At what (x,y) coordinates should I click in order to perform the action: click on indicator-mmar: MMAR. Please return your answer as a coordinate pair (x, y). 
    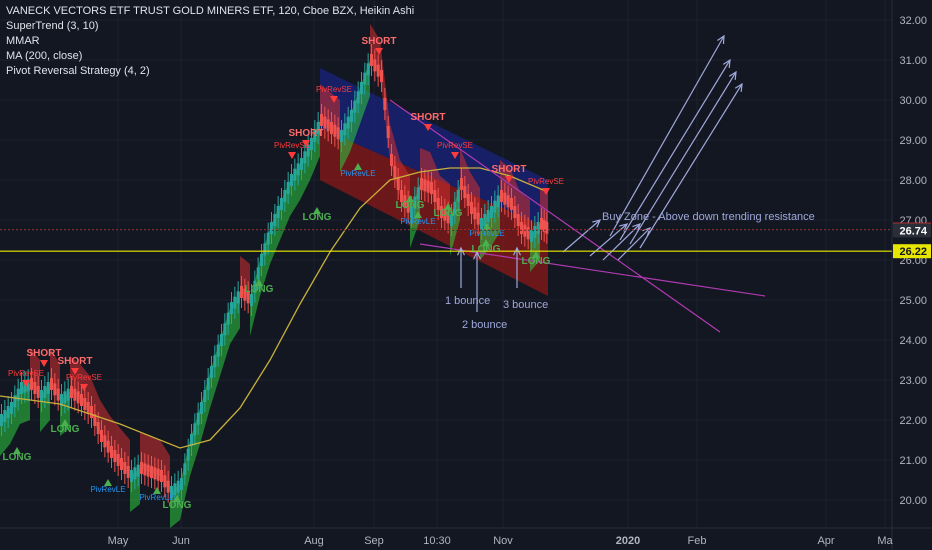
    Looking at the image, I should click on (23, 41).